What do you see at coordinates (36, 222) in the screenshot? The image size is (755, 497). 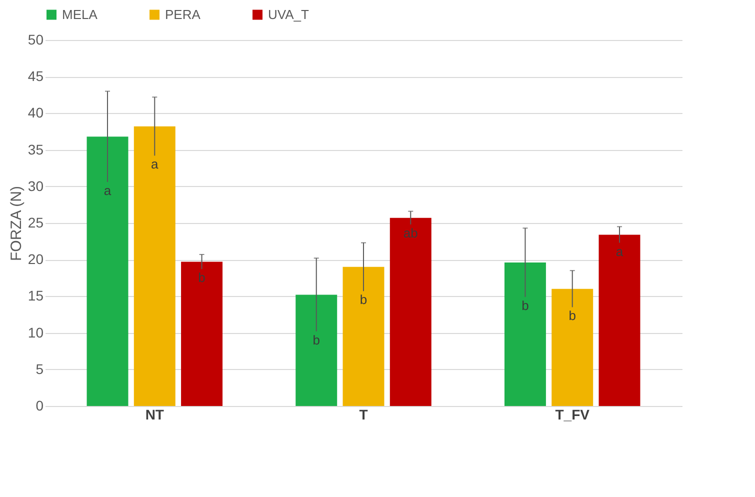 I see `y-tick-label: 25` at bounding box center [36, 222].